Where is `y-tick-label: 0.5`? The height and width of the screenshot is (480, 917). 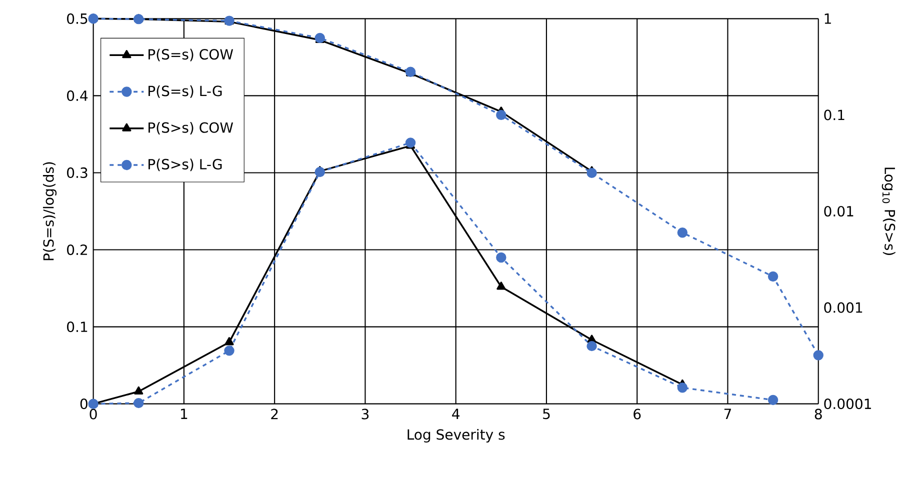 y-tick-label: 0.5 is located at coordinates (77, 18).